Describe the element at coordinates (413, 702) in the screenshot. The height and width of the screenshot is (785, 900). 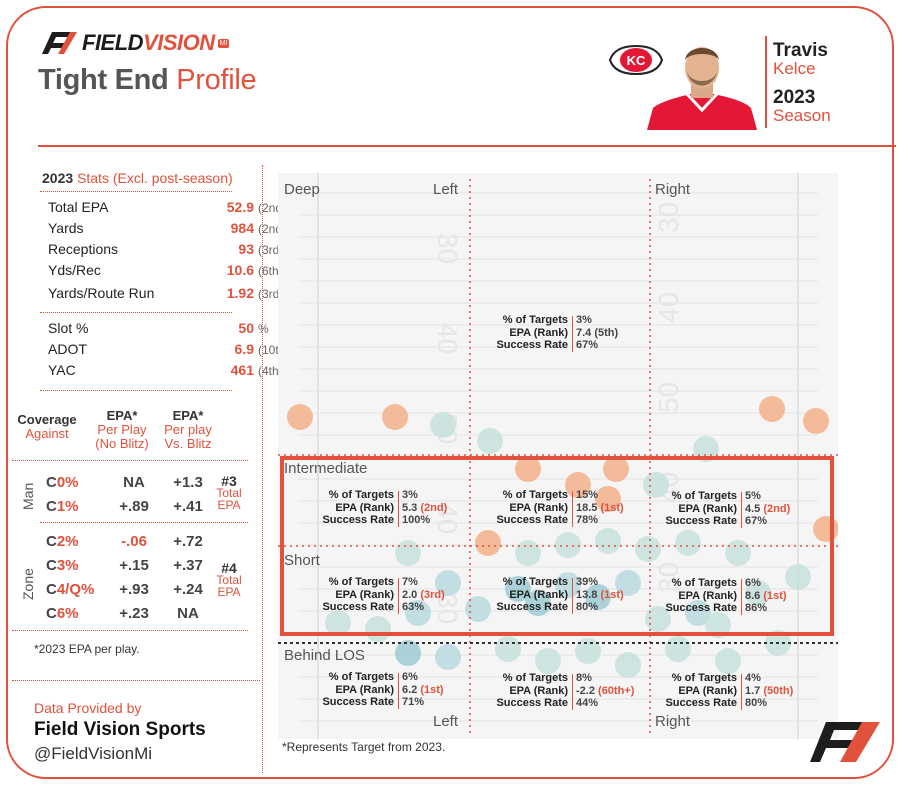
I see `cell-success-rate: 71%` at that location.